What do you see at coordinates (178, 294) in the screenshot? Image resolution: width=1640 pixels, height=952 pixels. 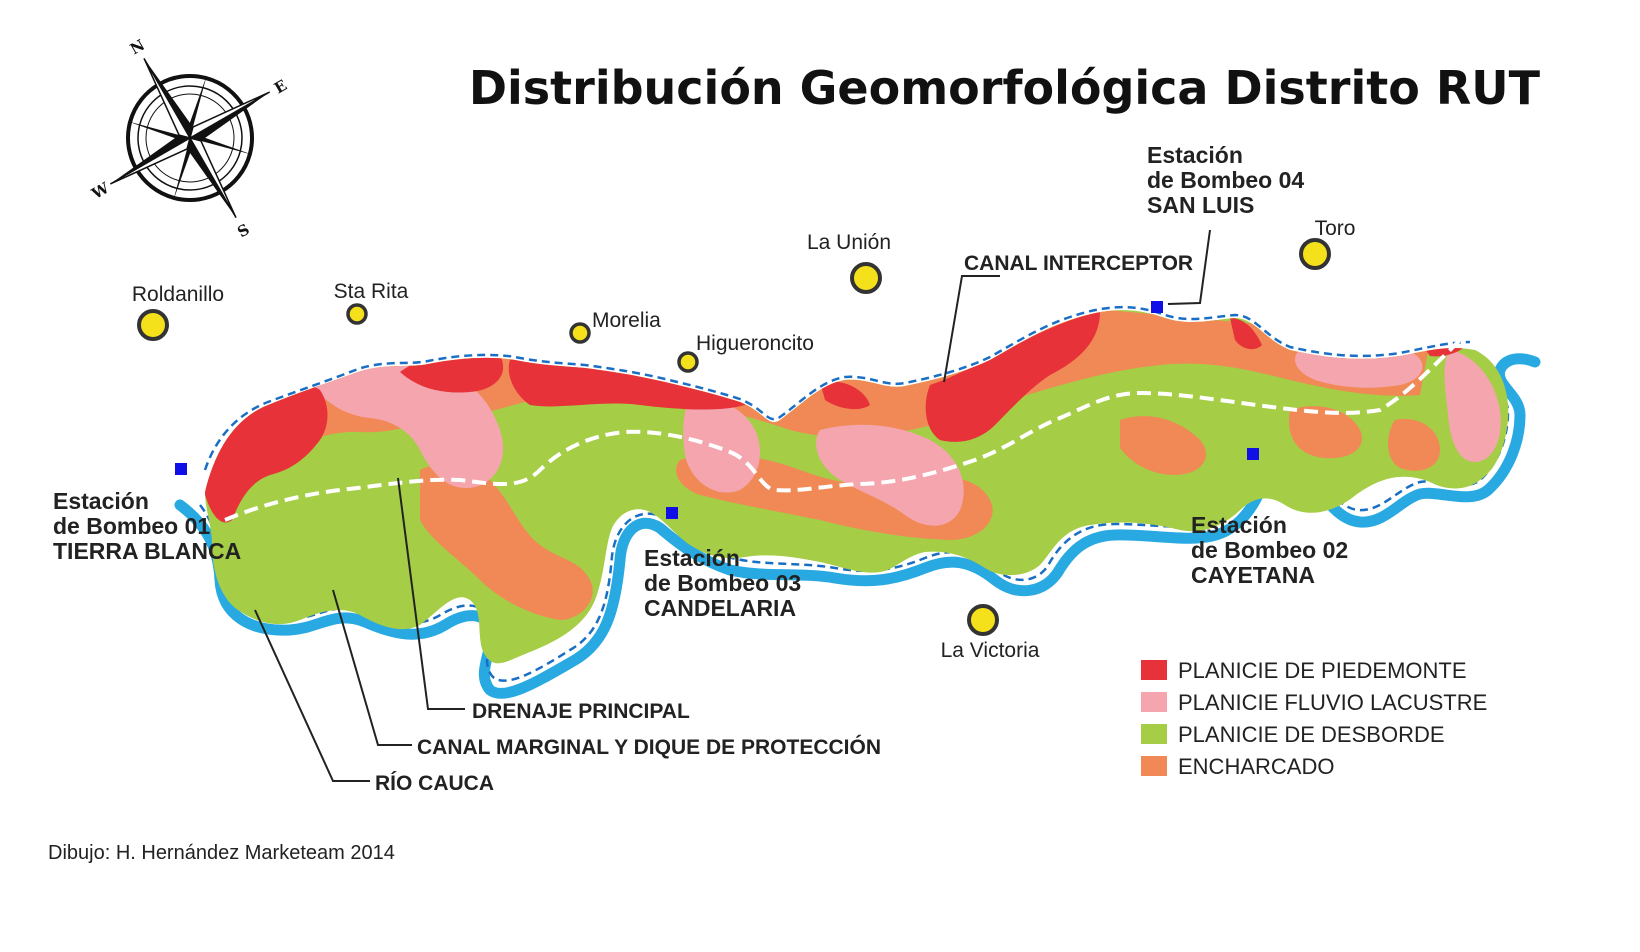 I see `town-label: Roldanillo` at bounding box center [178, 294].